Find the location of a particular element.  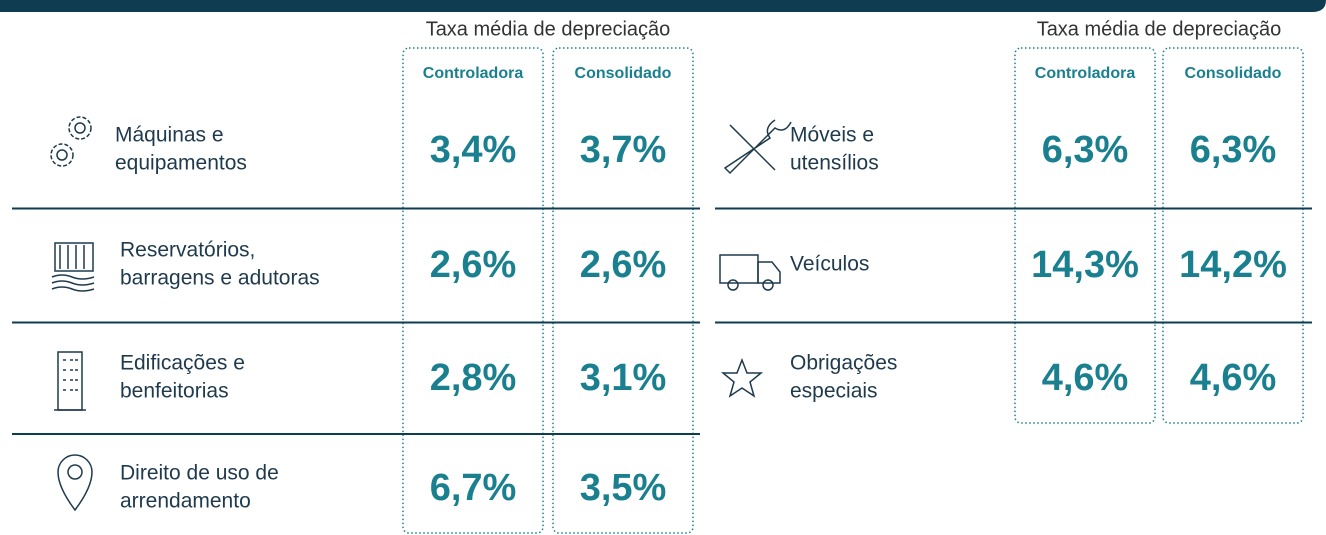

rate-value: 3,1% is located at coordinates (623, 378).